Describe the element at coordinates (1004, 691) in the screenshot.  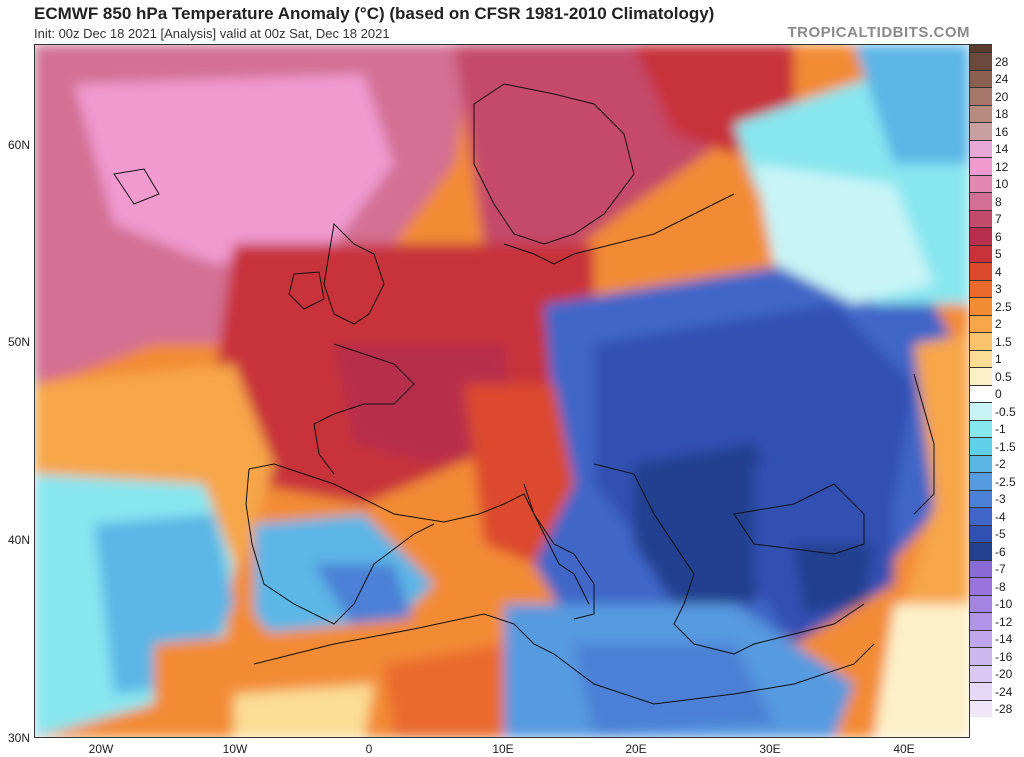
I see `legend-label: -24` at that location.